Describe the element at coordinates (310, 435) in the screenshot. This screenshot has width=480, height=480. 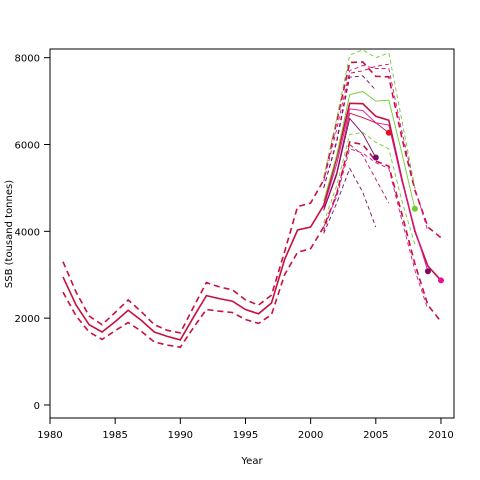
I see `x-tick-label: 2000` at that location.